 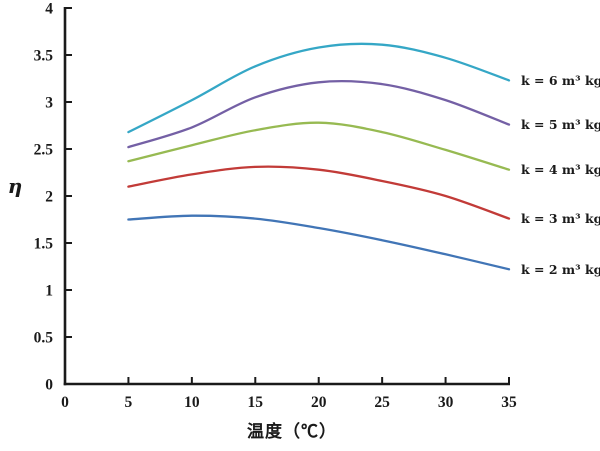 What do you see at coordinates (382, 402) in the screenshot?
I see `x-tick-label: 25` at bounding box center [382, 402].